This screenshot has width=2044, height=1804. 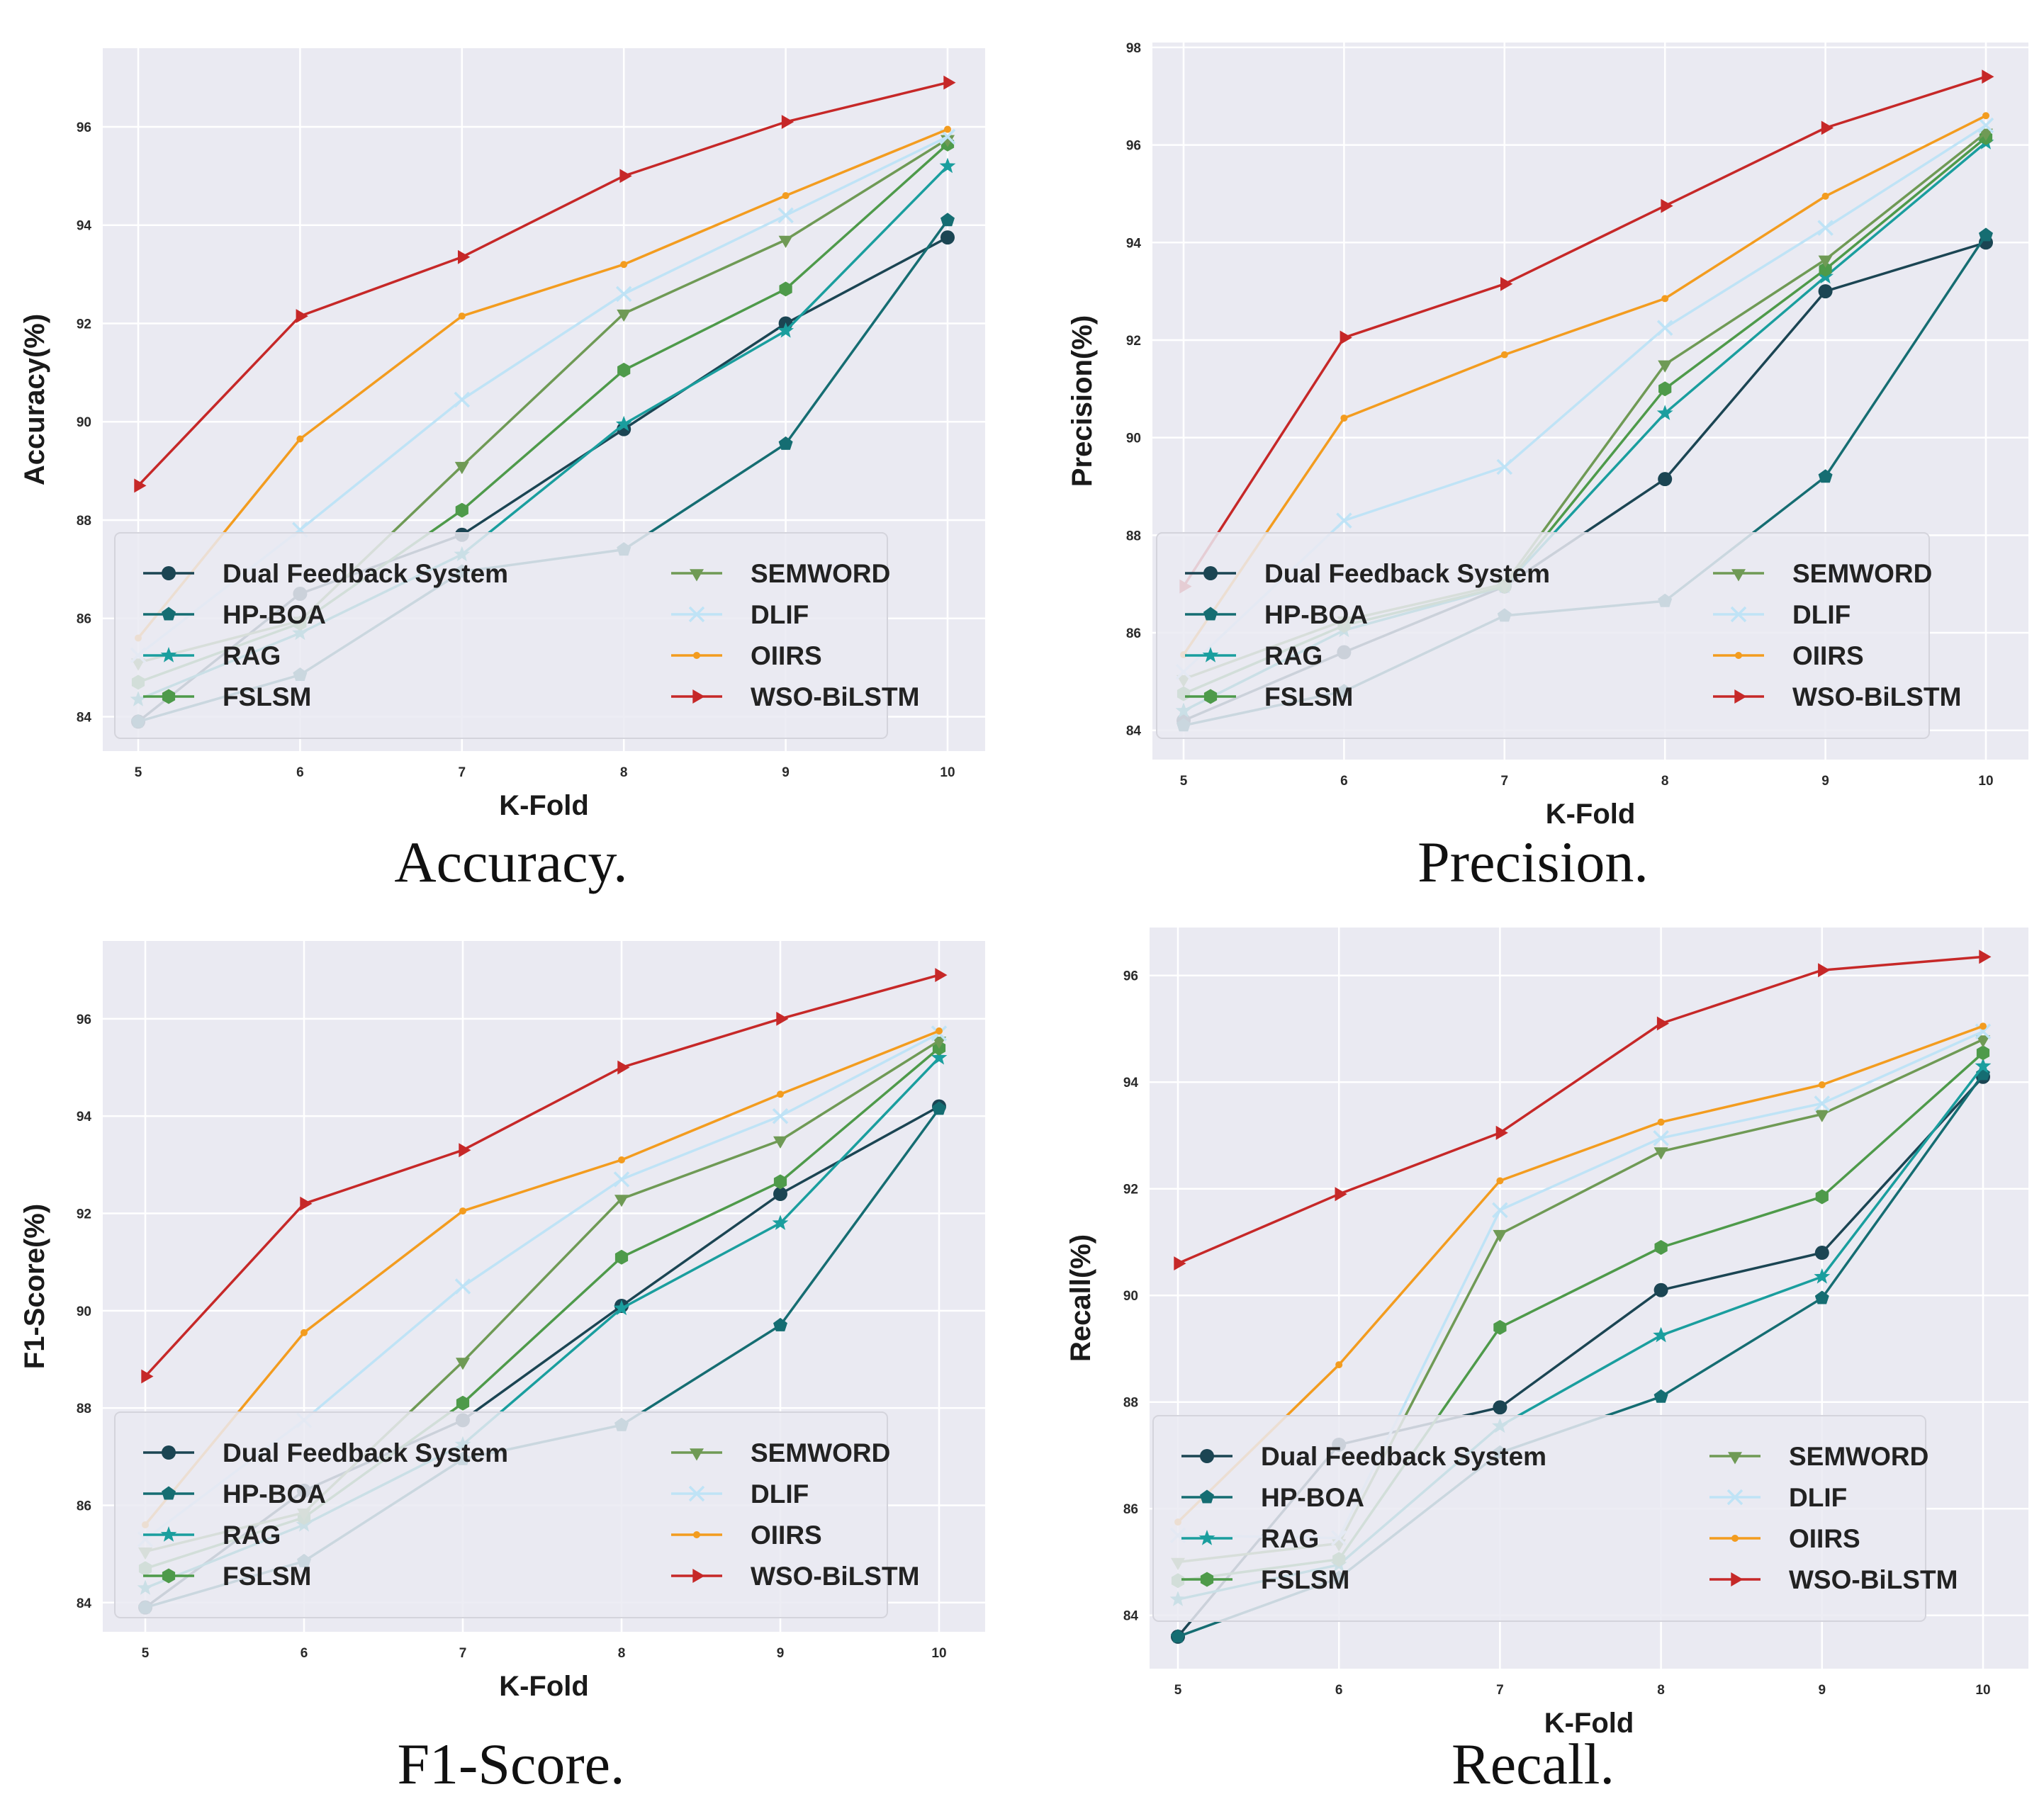 I want to click on y-axis-label: Precision(%), so click(x=1083, y=401).